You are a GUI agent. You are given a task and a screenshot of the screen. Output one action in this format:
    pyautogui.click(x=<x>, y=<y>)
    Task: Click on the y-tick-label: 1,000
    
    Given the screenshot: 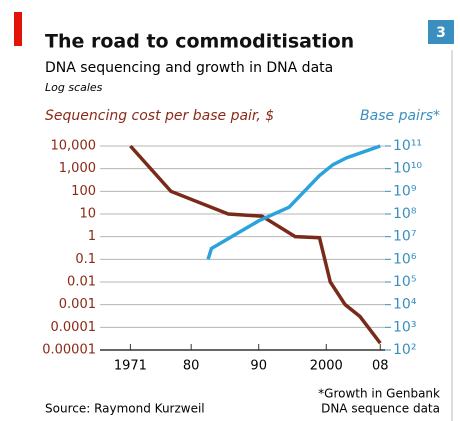 What is the action you would take?
    pyautogui.click(x=77, y=168)
    